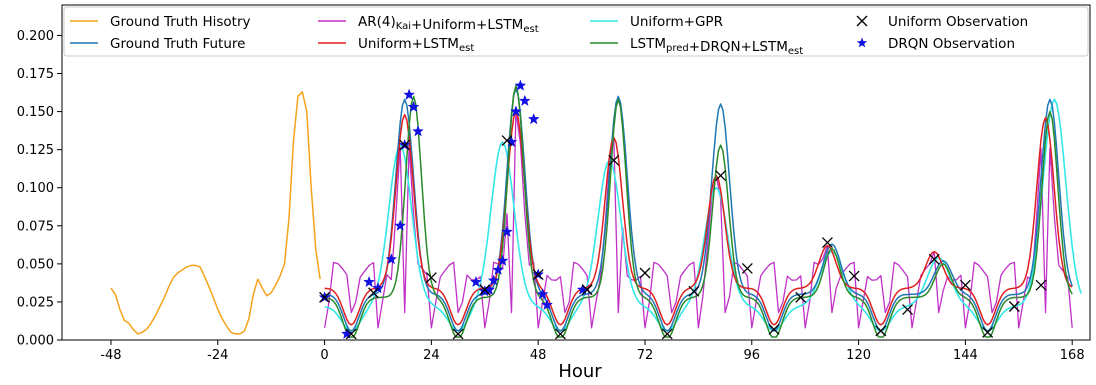 The width and height of the screenshot is (1096, 385). I want to click on x-tick-label: -24, so click(217, 355).